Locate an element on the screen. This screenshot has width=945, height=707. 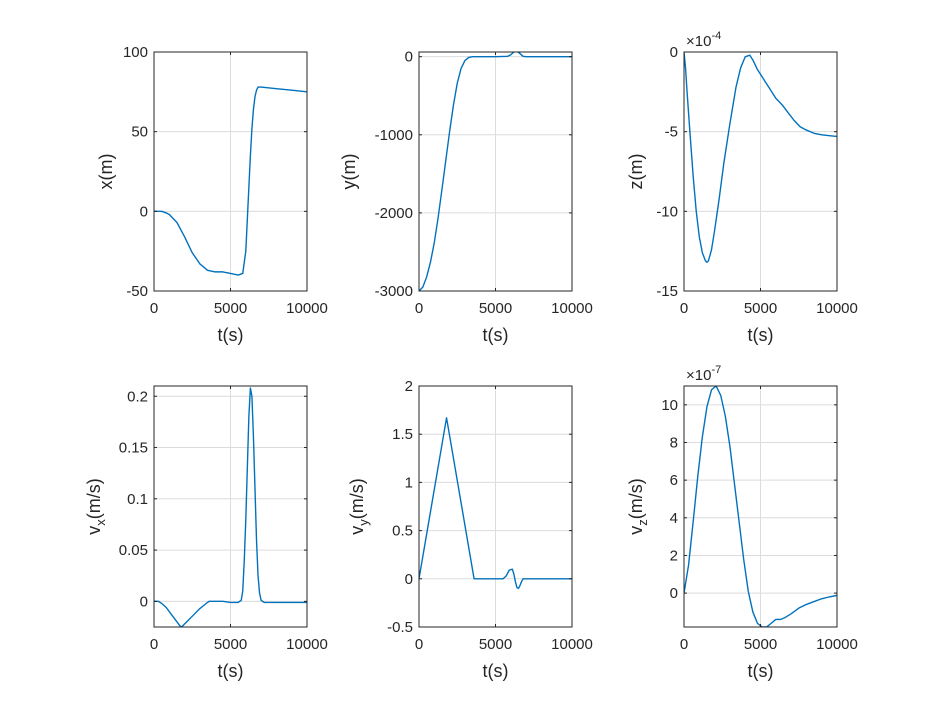
subplot-3-y-tick-label: -10 is located at coordinates (667, 211).